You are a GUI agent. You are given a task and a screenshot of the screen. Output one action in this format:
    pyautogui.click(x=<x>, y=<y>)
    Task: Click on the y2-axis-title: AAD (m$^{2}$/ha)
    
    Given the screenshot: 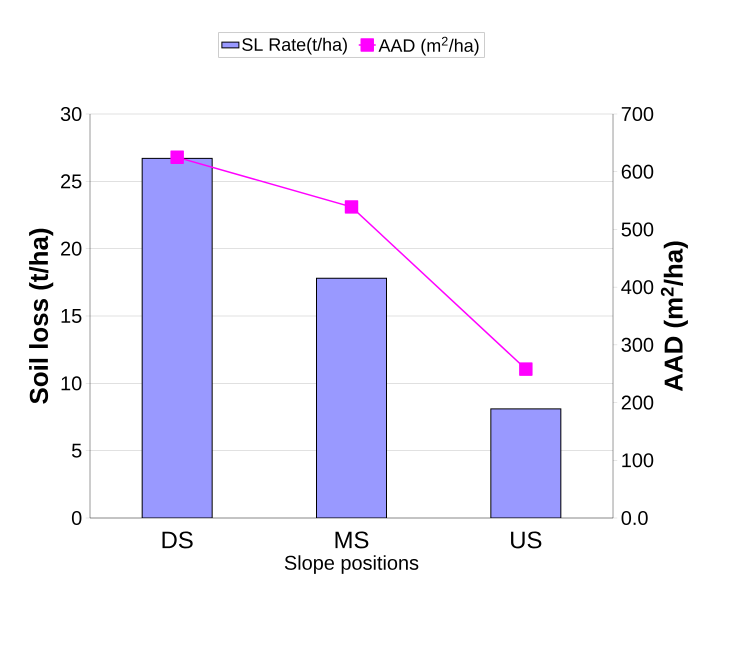 What is the action you would take?
    pyautogui.click(x=674, y=316)
    